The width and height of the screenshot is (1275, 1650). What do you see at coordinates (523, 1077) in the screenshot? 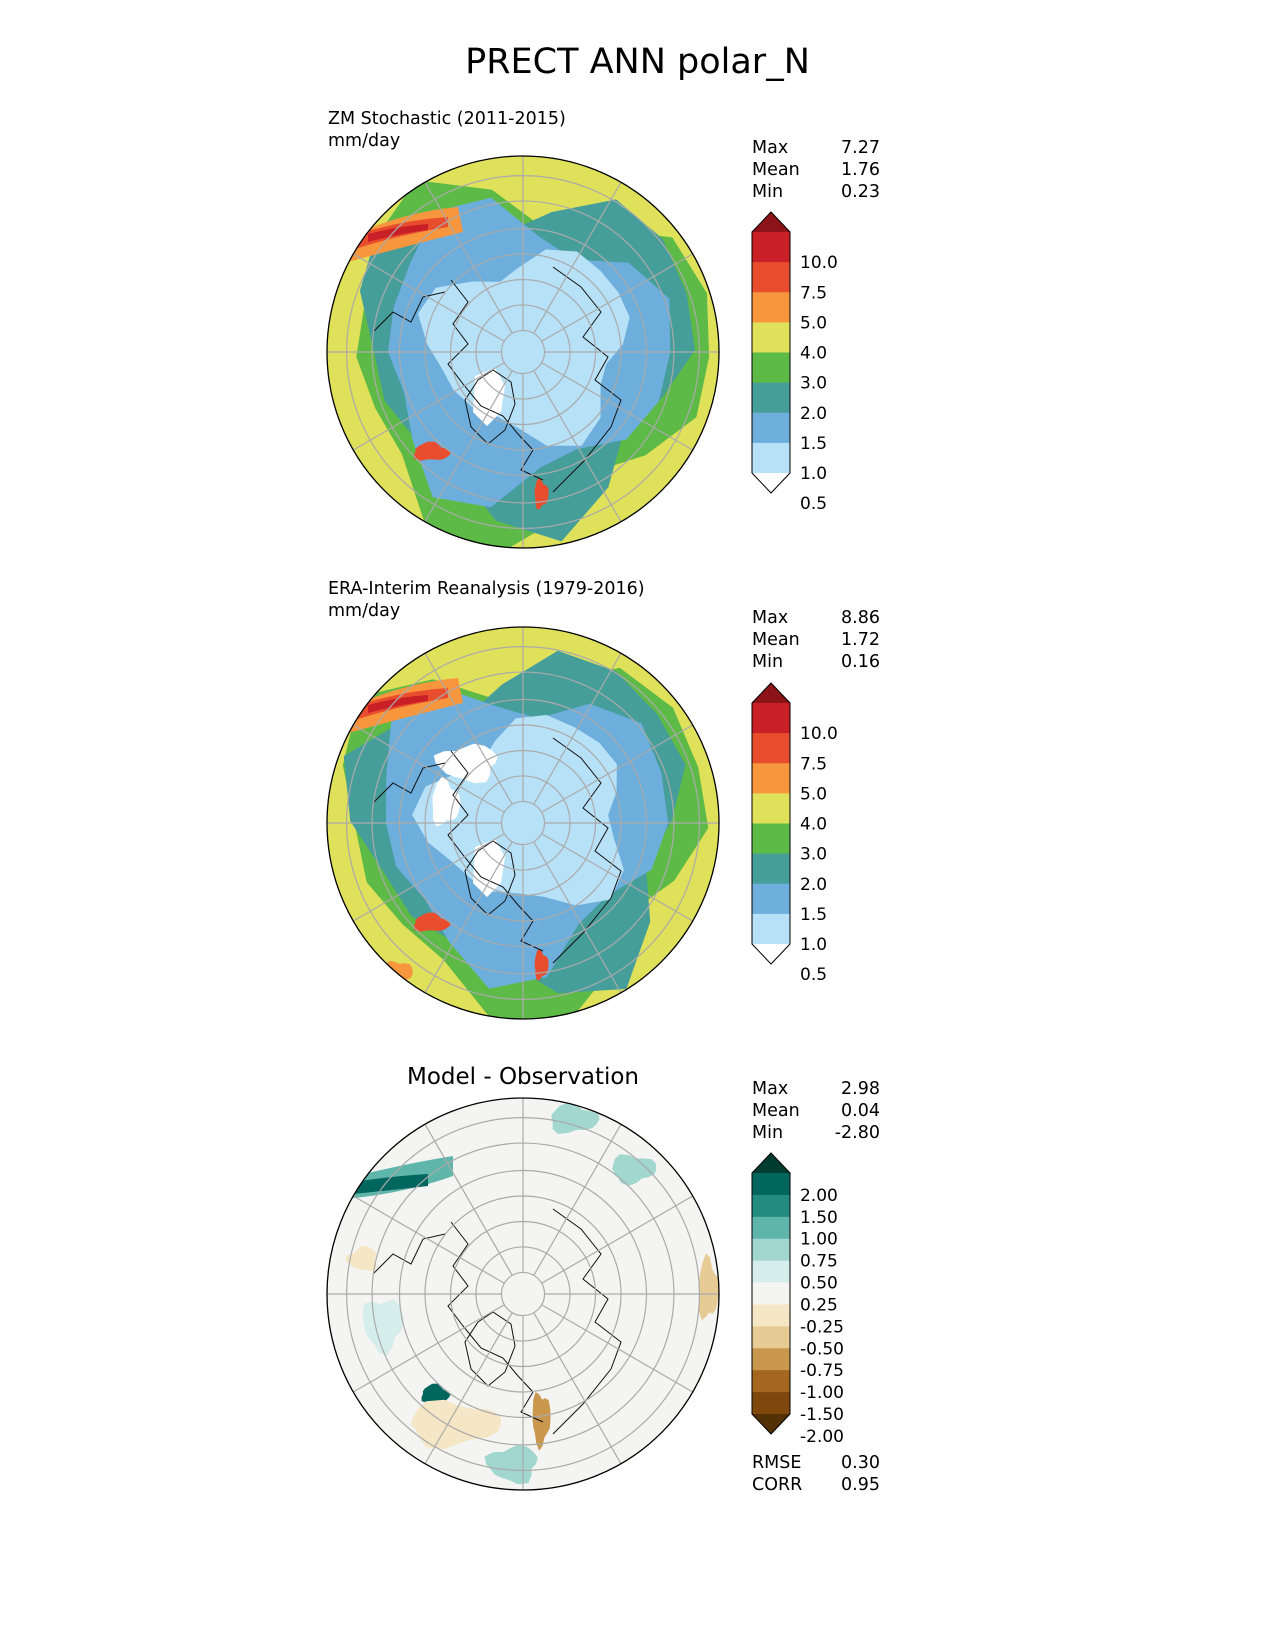
I see `panel3-title: Model - Observation` at bounding box center [523, 1077].